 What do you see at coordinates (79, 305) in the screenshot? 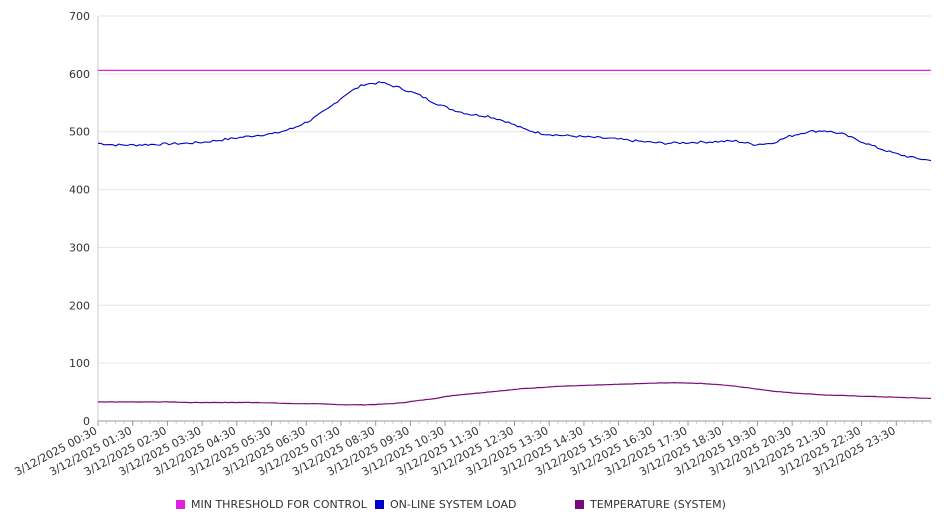
I see `y-tick-label-200: 200` at bounding box center [79, 305].